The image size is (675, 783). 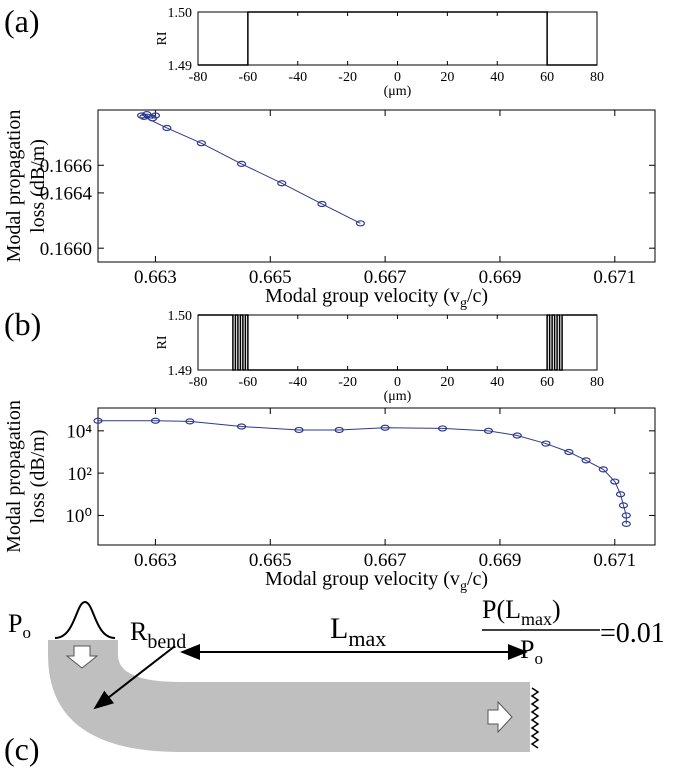 What do you see at coordinates (597, 77) in the screenshot?
I see `x-tick-label: 80` at bounding box center [597, 77].